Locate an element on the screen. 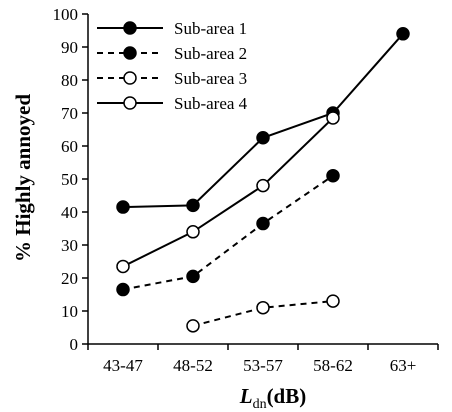 Image resolution: width=452 pixels, height=412 pixels. y-tick-label: 100 is located at coordinates (66, 14).